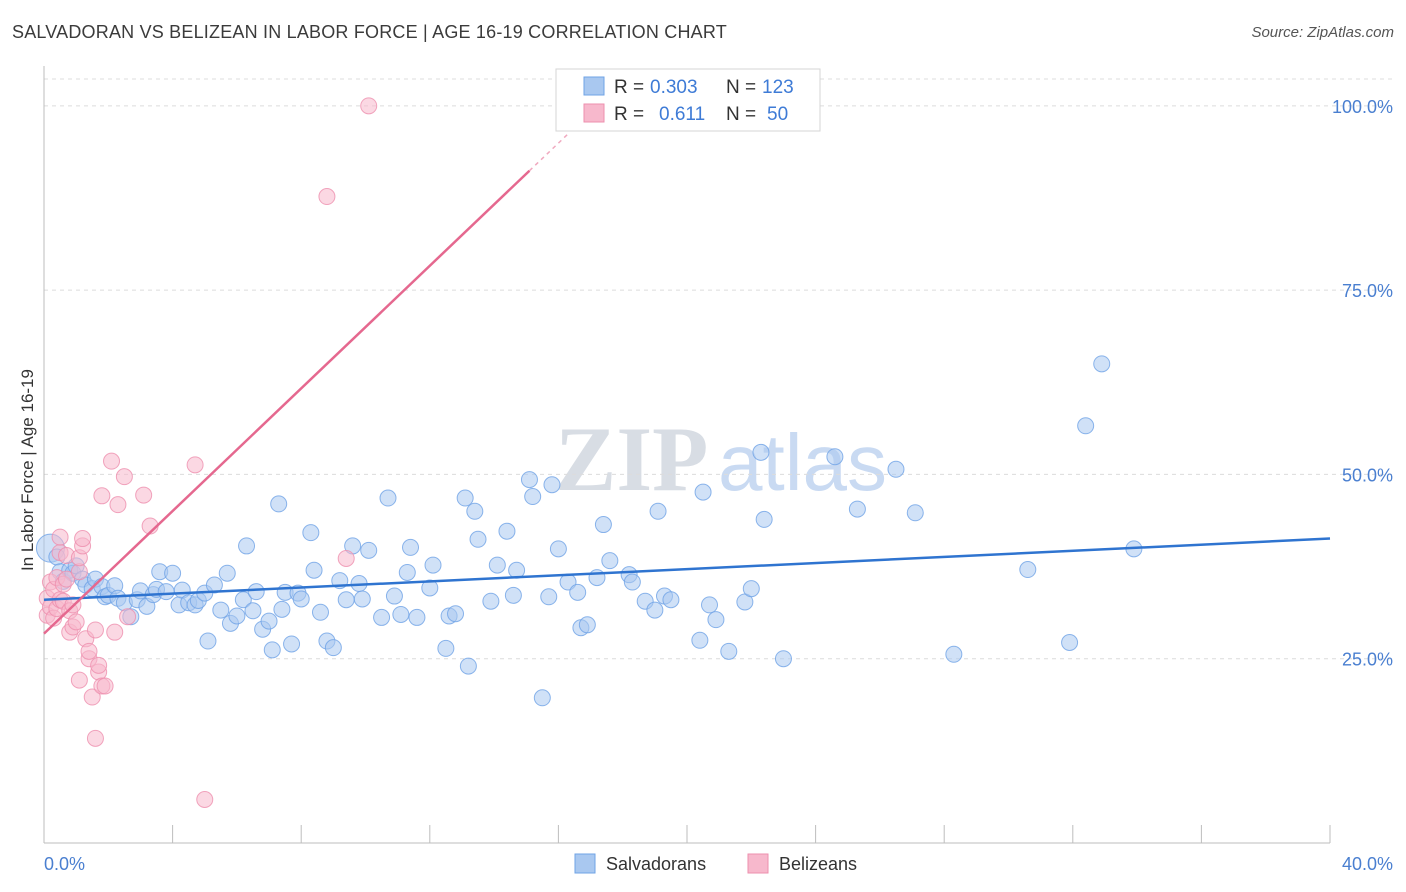 This screenshot has width=1406, height=892. Describe the element at coordinates (682, 114) in the screenshot. I see `legend-r-value-2: 0.611` at that location.